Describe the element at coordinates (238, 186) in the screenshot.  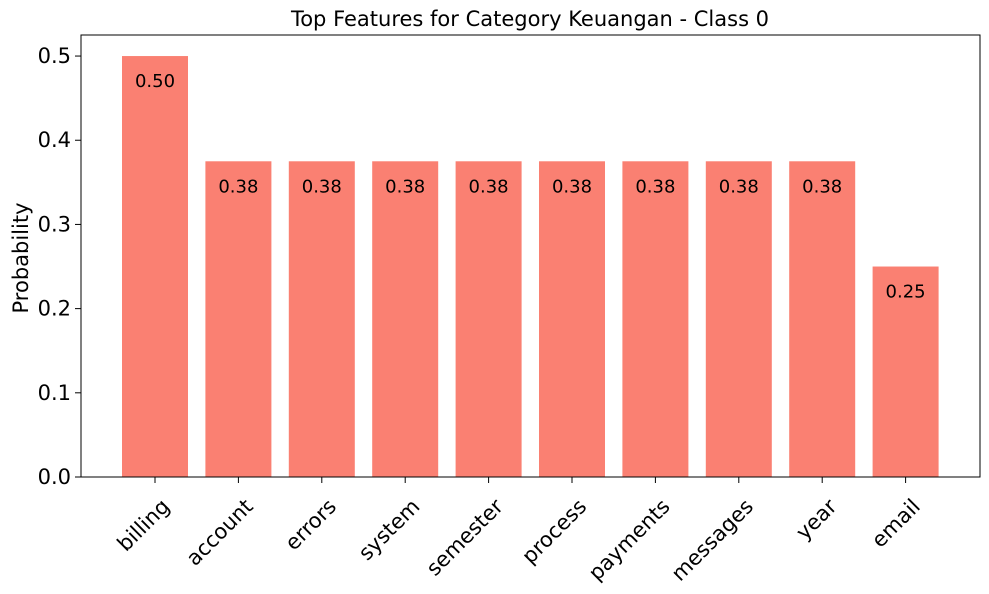
I see `data-label-account: 0.38` at that location.